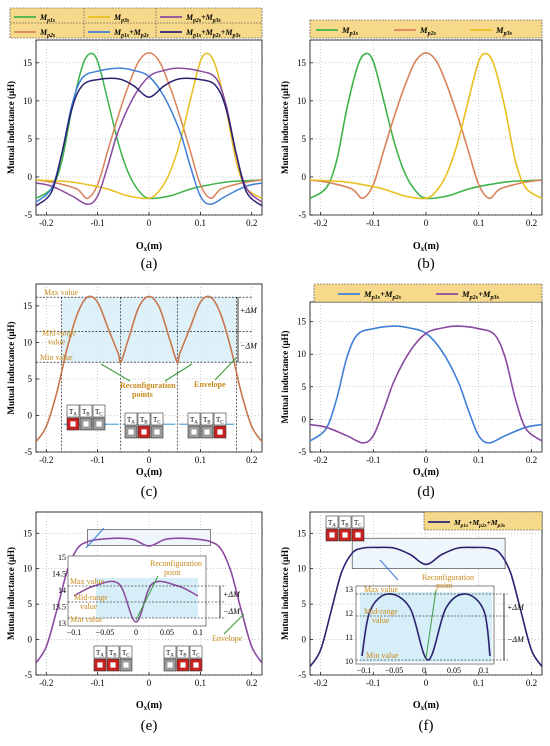 Image resolution: width=550 pixels, height=746 pixels. I want to click on y-tick-label: -5, so click(29, 452).